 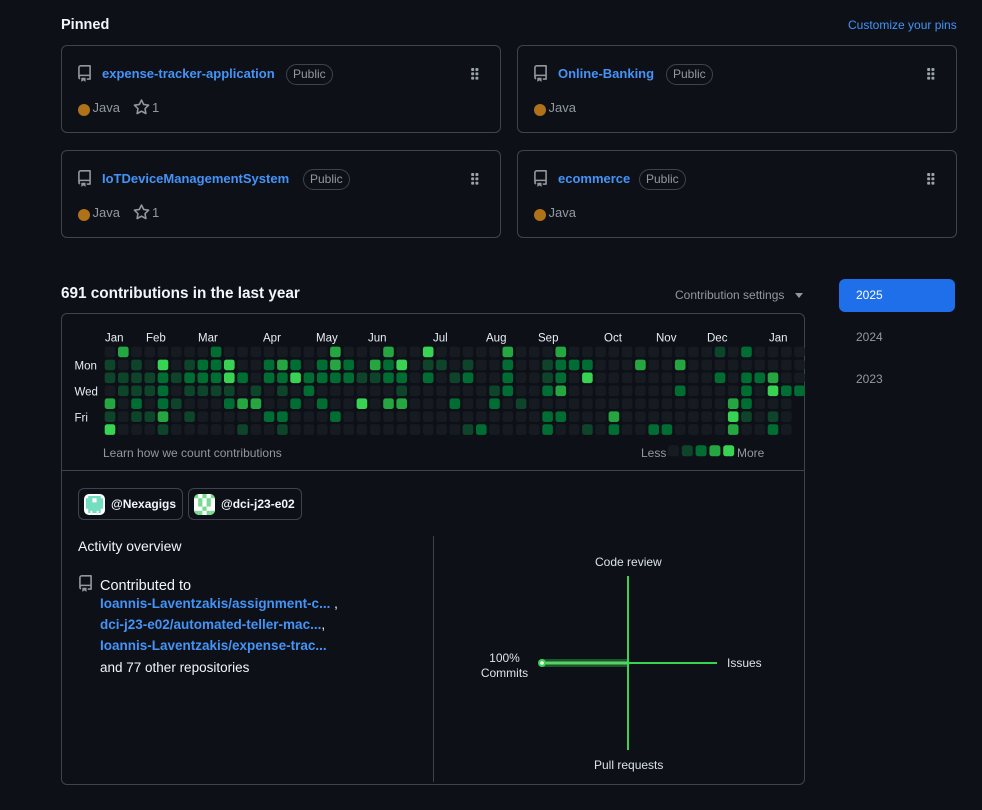 I want to click on svg-text: Nov, so click(x=666, y=339).